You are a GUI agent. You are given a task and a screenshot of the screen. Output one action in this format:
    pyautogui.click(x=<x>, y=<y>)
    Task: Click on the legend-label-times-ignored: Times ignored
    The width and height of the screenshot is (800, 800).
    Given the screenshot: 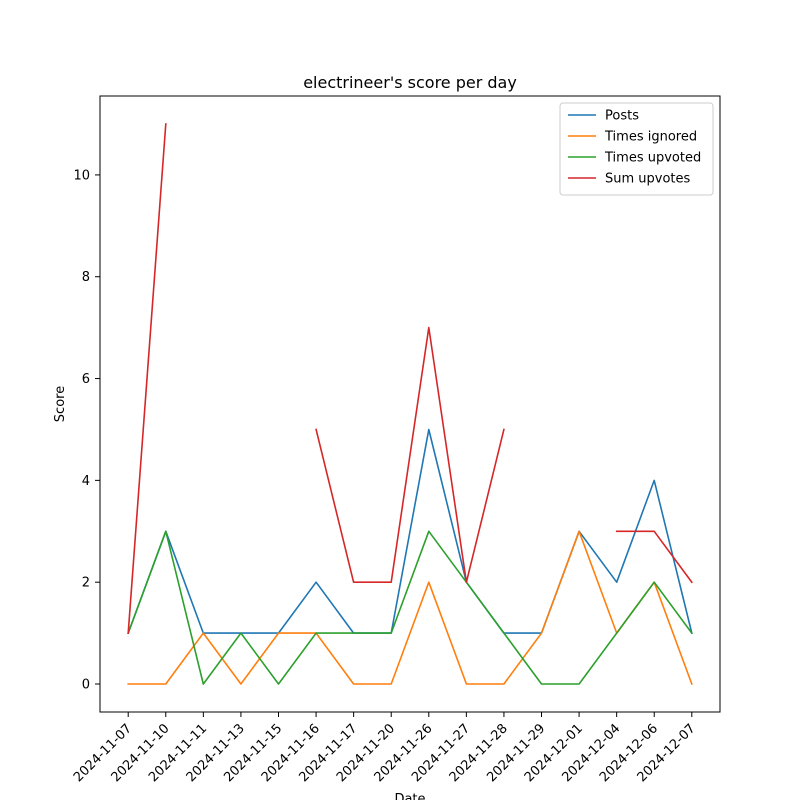 What is the action you would take?
    pyautogui.click(x=650, y=137)
    